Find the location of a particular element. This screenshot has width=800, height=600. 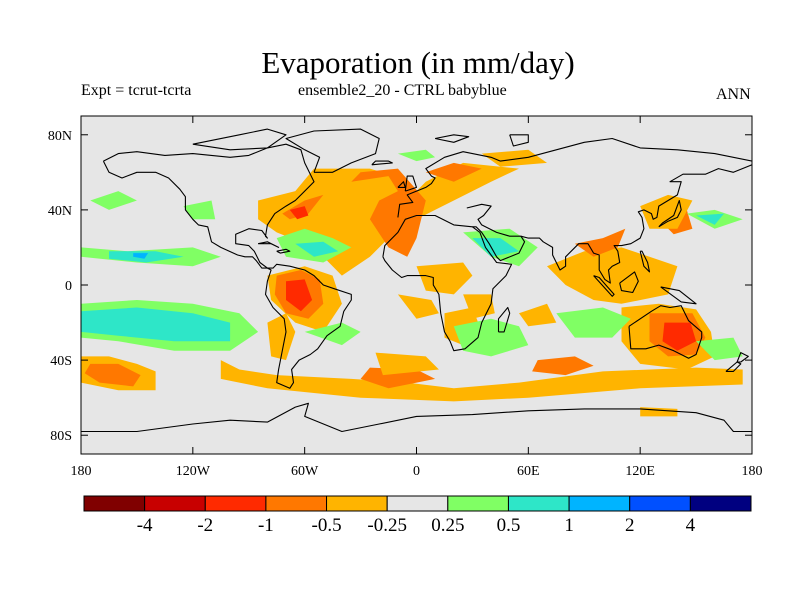

colorbar-label-3: -0.5 is located at coordinates (327, 525).